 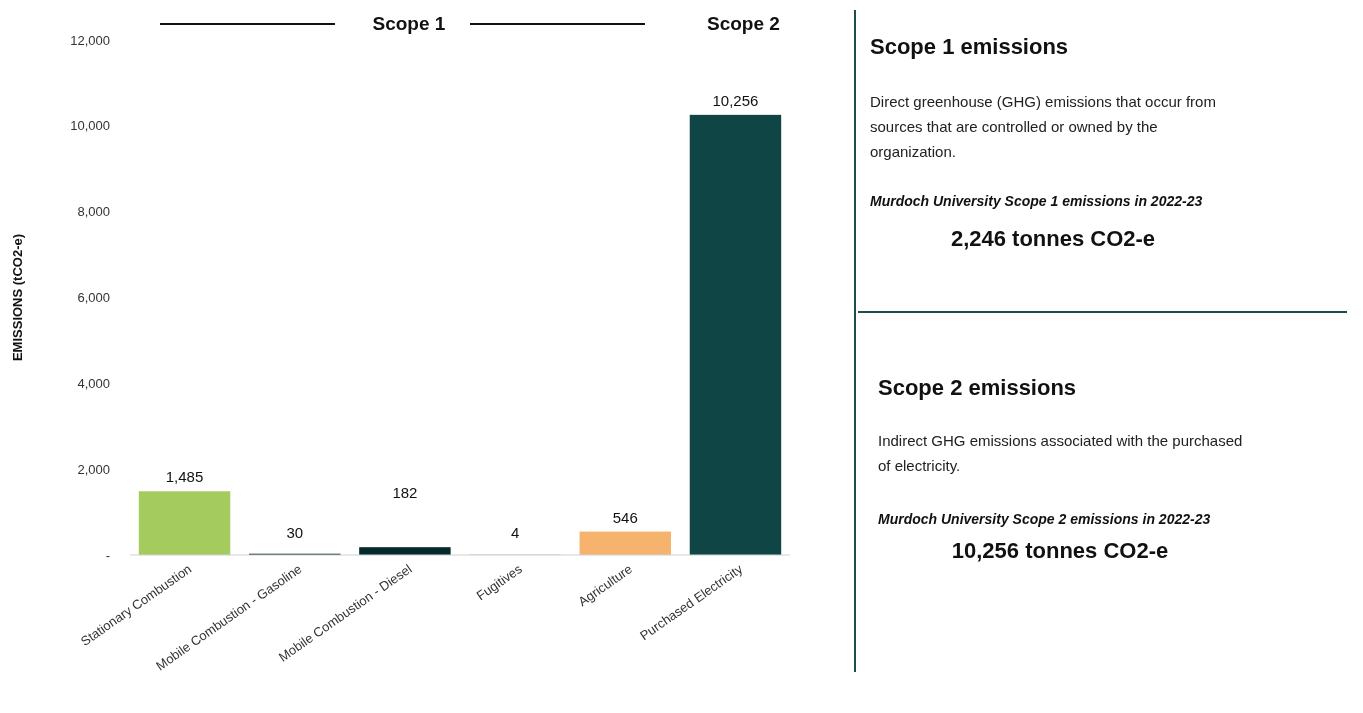 What do you see at coordinates (743, 23) in the screenshot?
I see `text: Scope 2` at bounding box center [743, 23].